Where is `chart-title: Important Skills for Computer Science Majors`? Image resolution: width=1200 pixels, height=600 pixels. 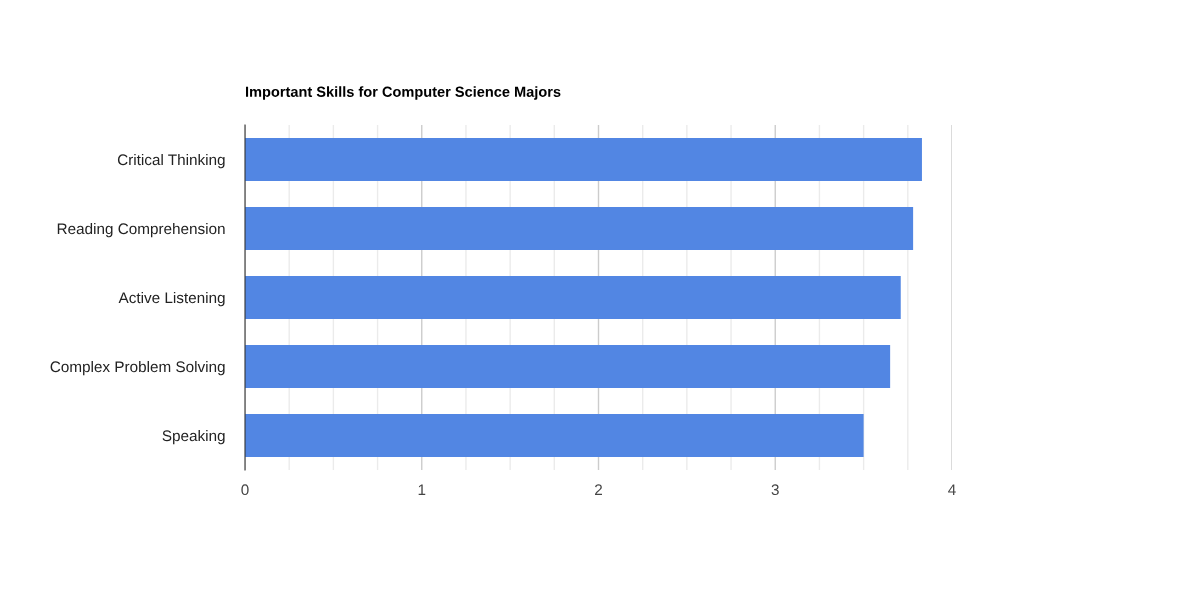 chart-title: Important Skills for Computer Science Majors is located at coordinates (403, 93).